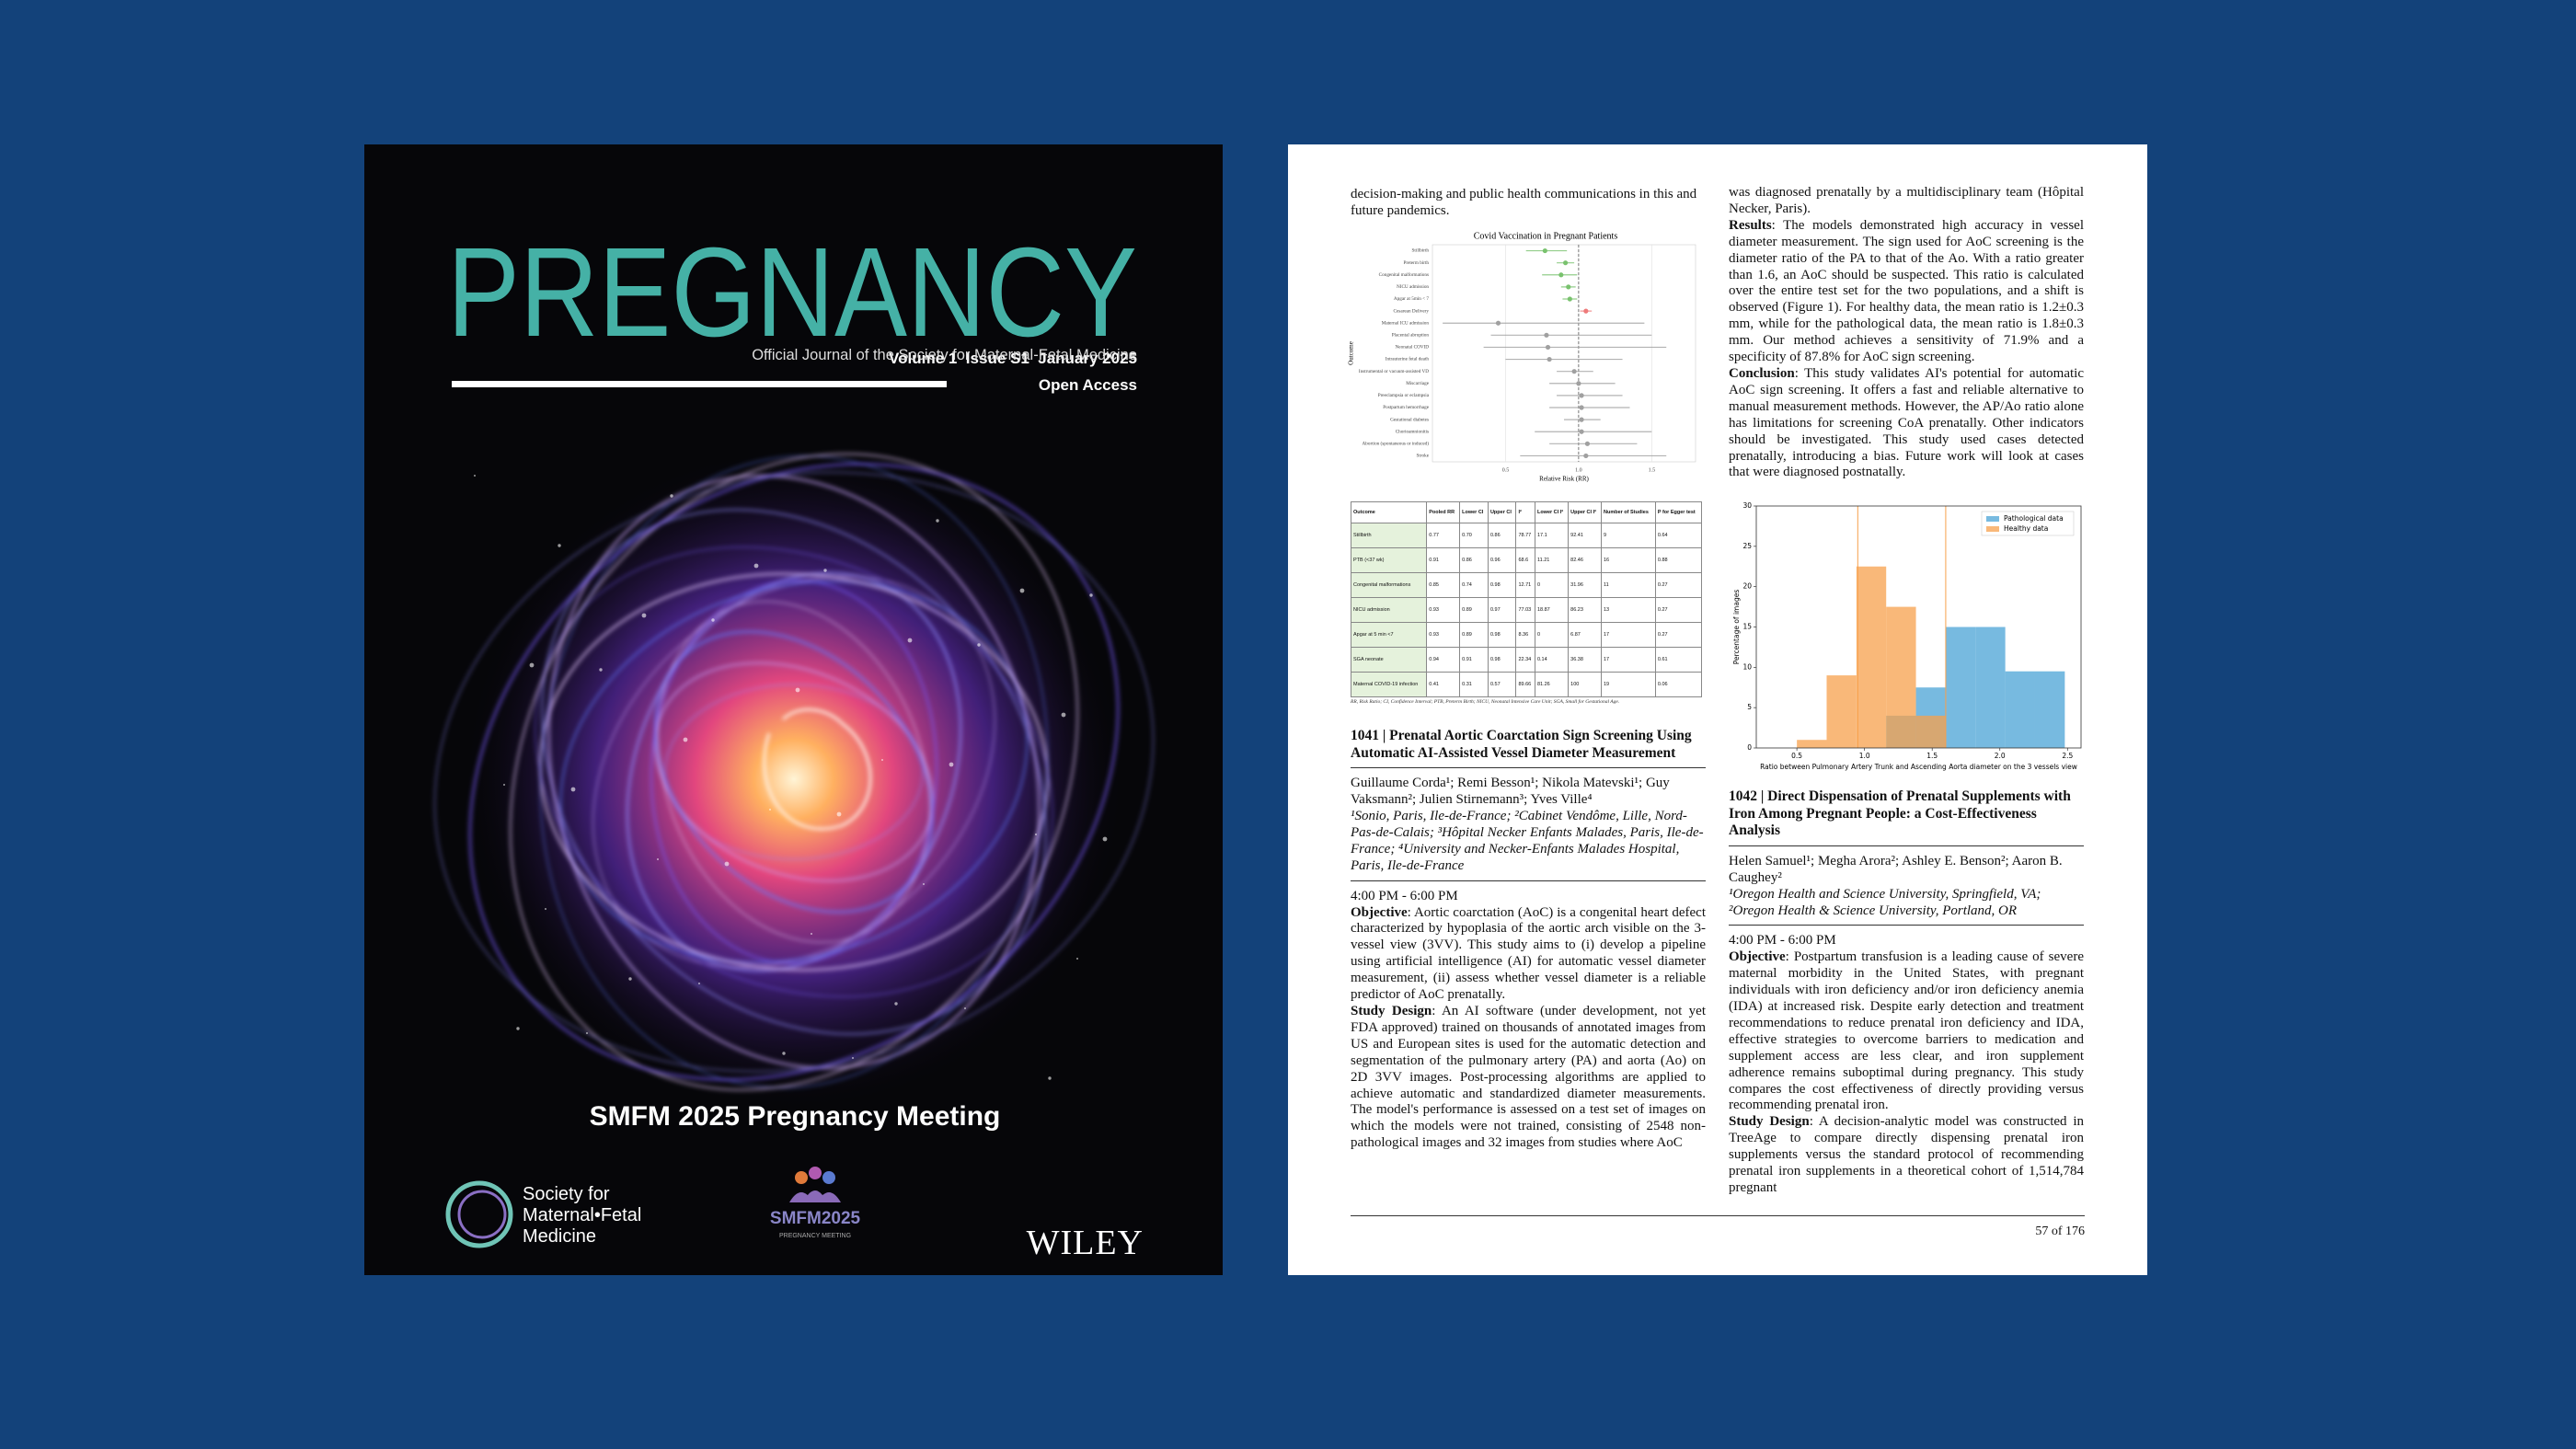 This screenshot has width=2576, height=1449. What do you see at coordinates (1474, 585) in the screenshot?
I see `table-cell: 0.74` at bounding box center [1474, 585].